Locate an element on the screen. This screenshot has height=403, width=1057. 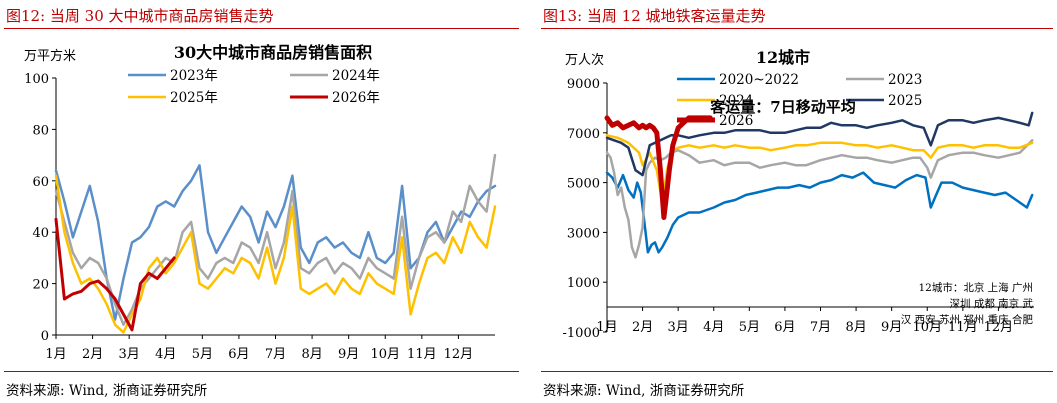
left-x-tick-label: 1月 is located at coordinates (55, 354).